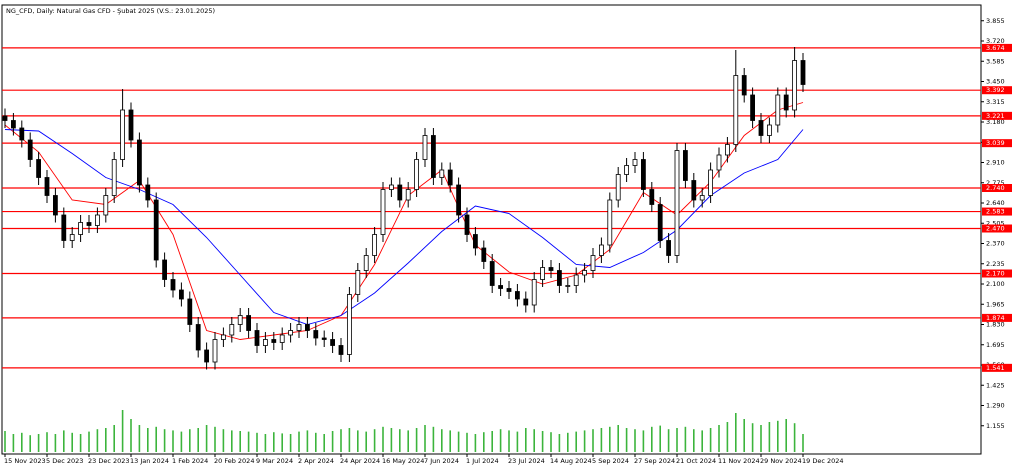  What do you see at coordinates (995, 345) in the screenshot?
I see `y-tick-label: 1.695` at bounding box center [995, 345].